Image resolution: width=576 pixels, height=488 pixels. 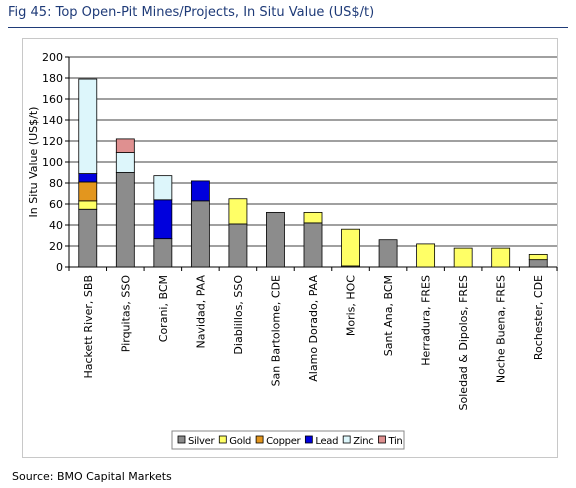 What do you see at coordinates (163, 308) in the screenshot?
I see `x-category-label: Corani, BCM` at bounding box center [163, 308].